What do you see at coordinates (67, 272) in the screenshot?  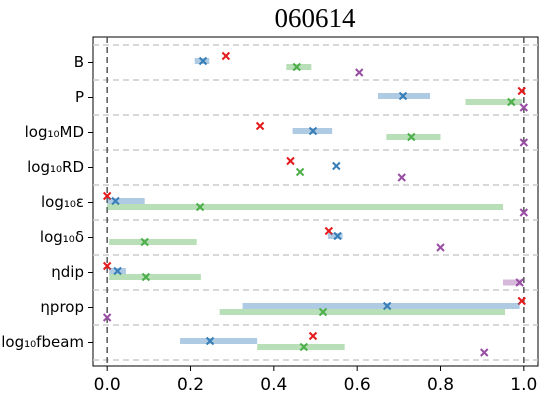 I see `y-tick-label: ηdip` at bounding box center [67, 272].